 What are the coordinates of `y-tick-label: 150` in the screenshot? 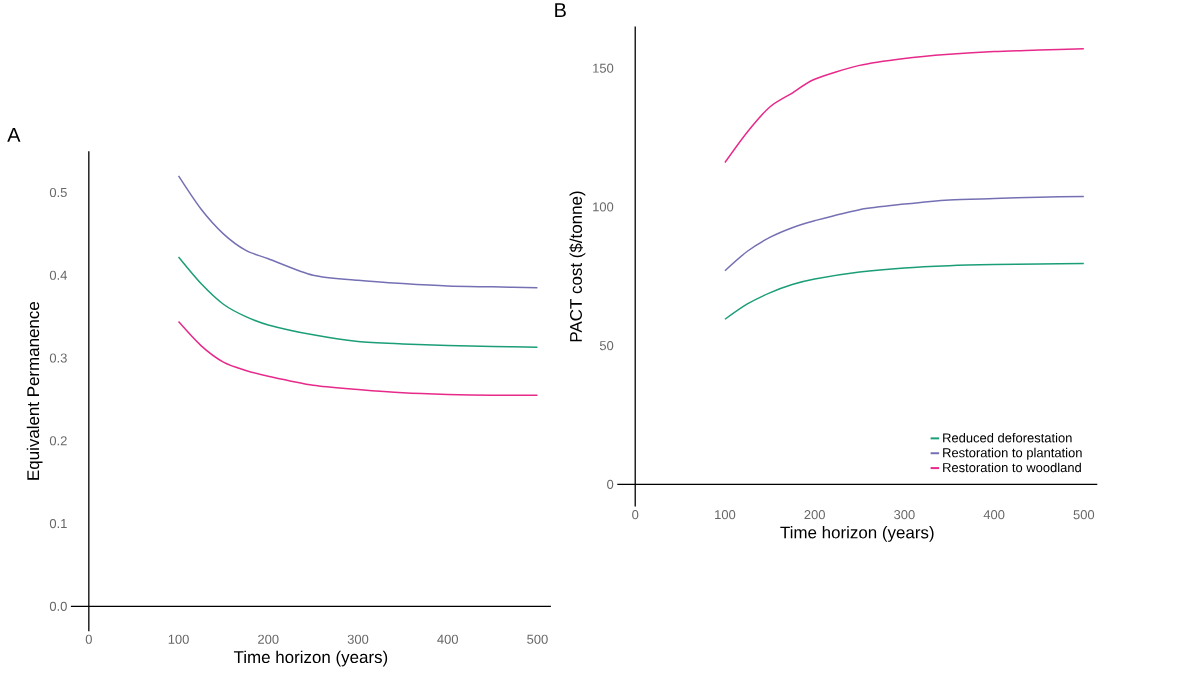 It's located at (603, 68).